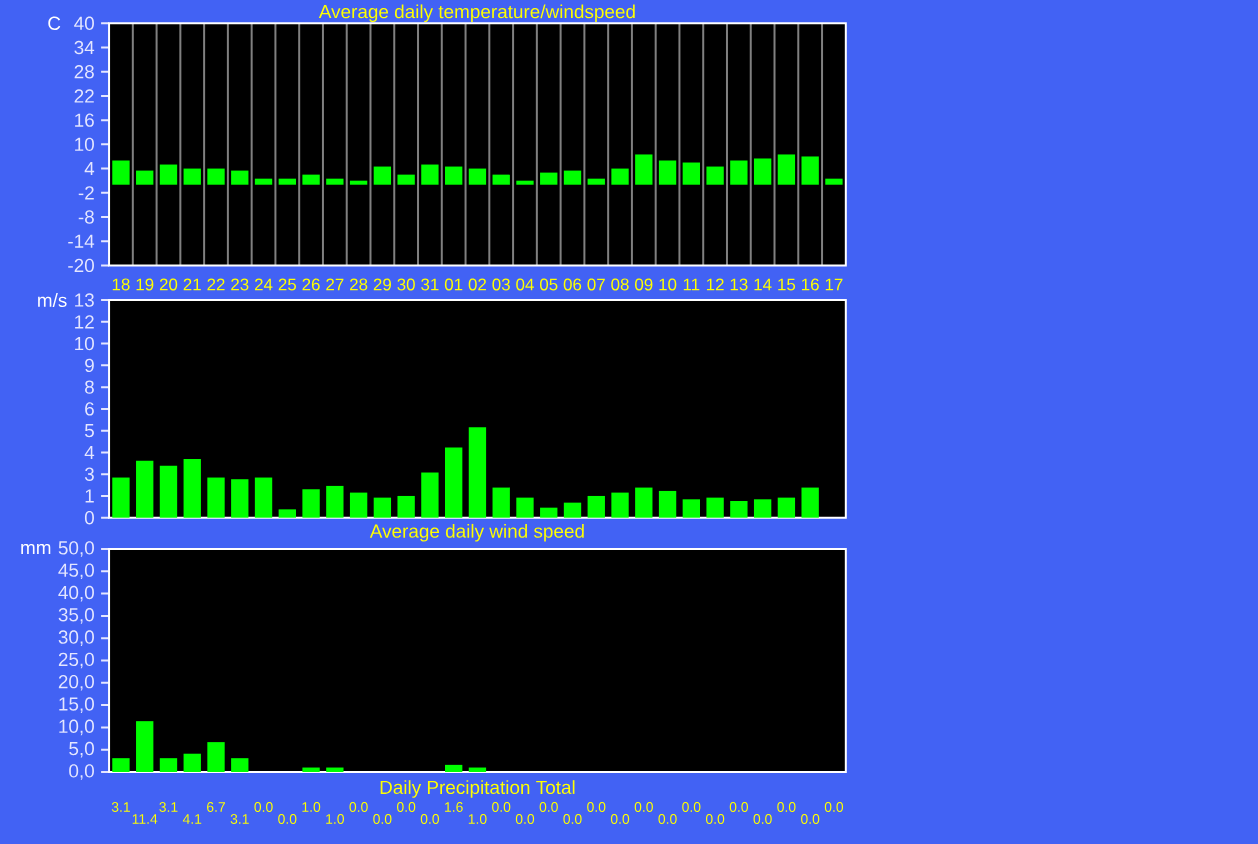  What do you see at coordinates (81, 265) in the screenshot?
I see `y-tick-label: -20` at bounding box center [81, 265].